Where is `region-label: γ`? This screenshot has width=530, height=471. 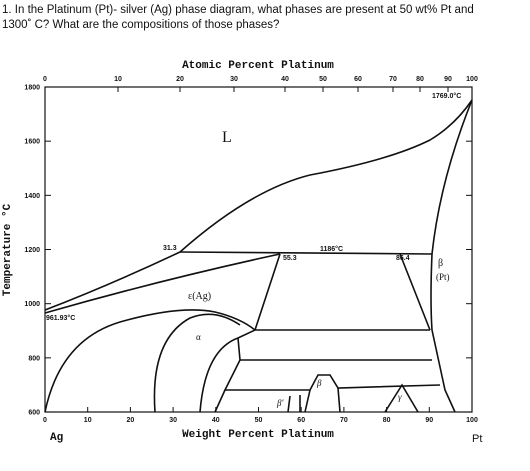 region-label: γ is located at coordinates (400, 397).